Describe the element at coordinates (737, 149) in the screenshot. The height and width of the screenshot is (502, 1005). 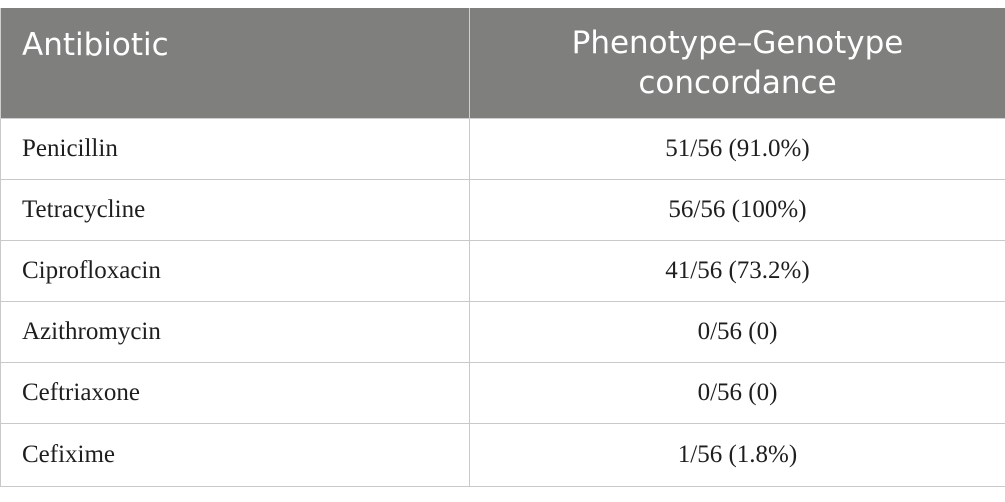
I see `concordance-cell: 51/56 (91.0%)` at that location.